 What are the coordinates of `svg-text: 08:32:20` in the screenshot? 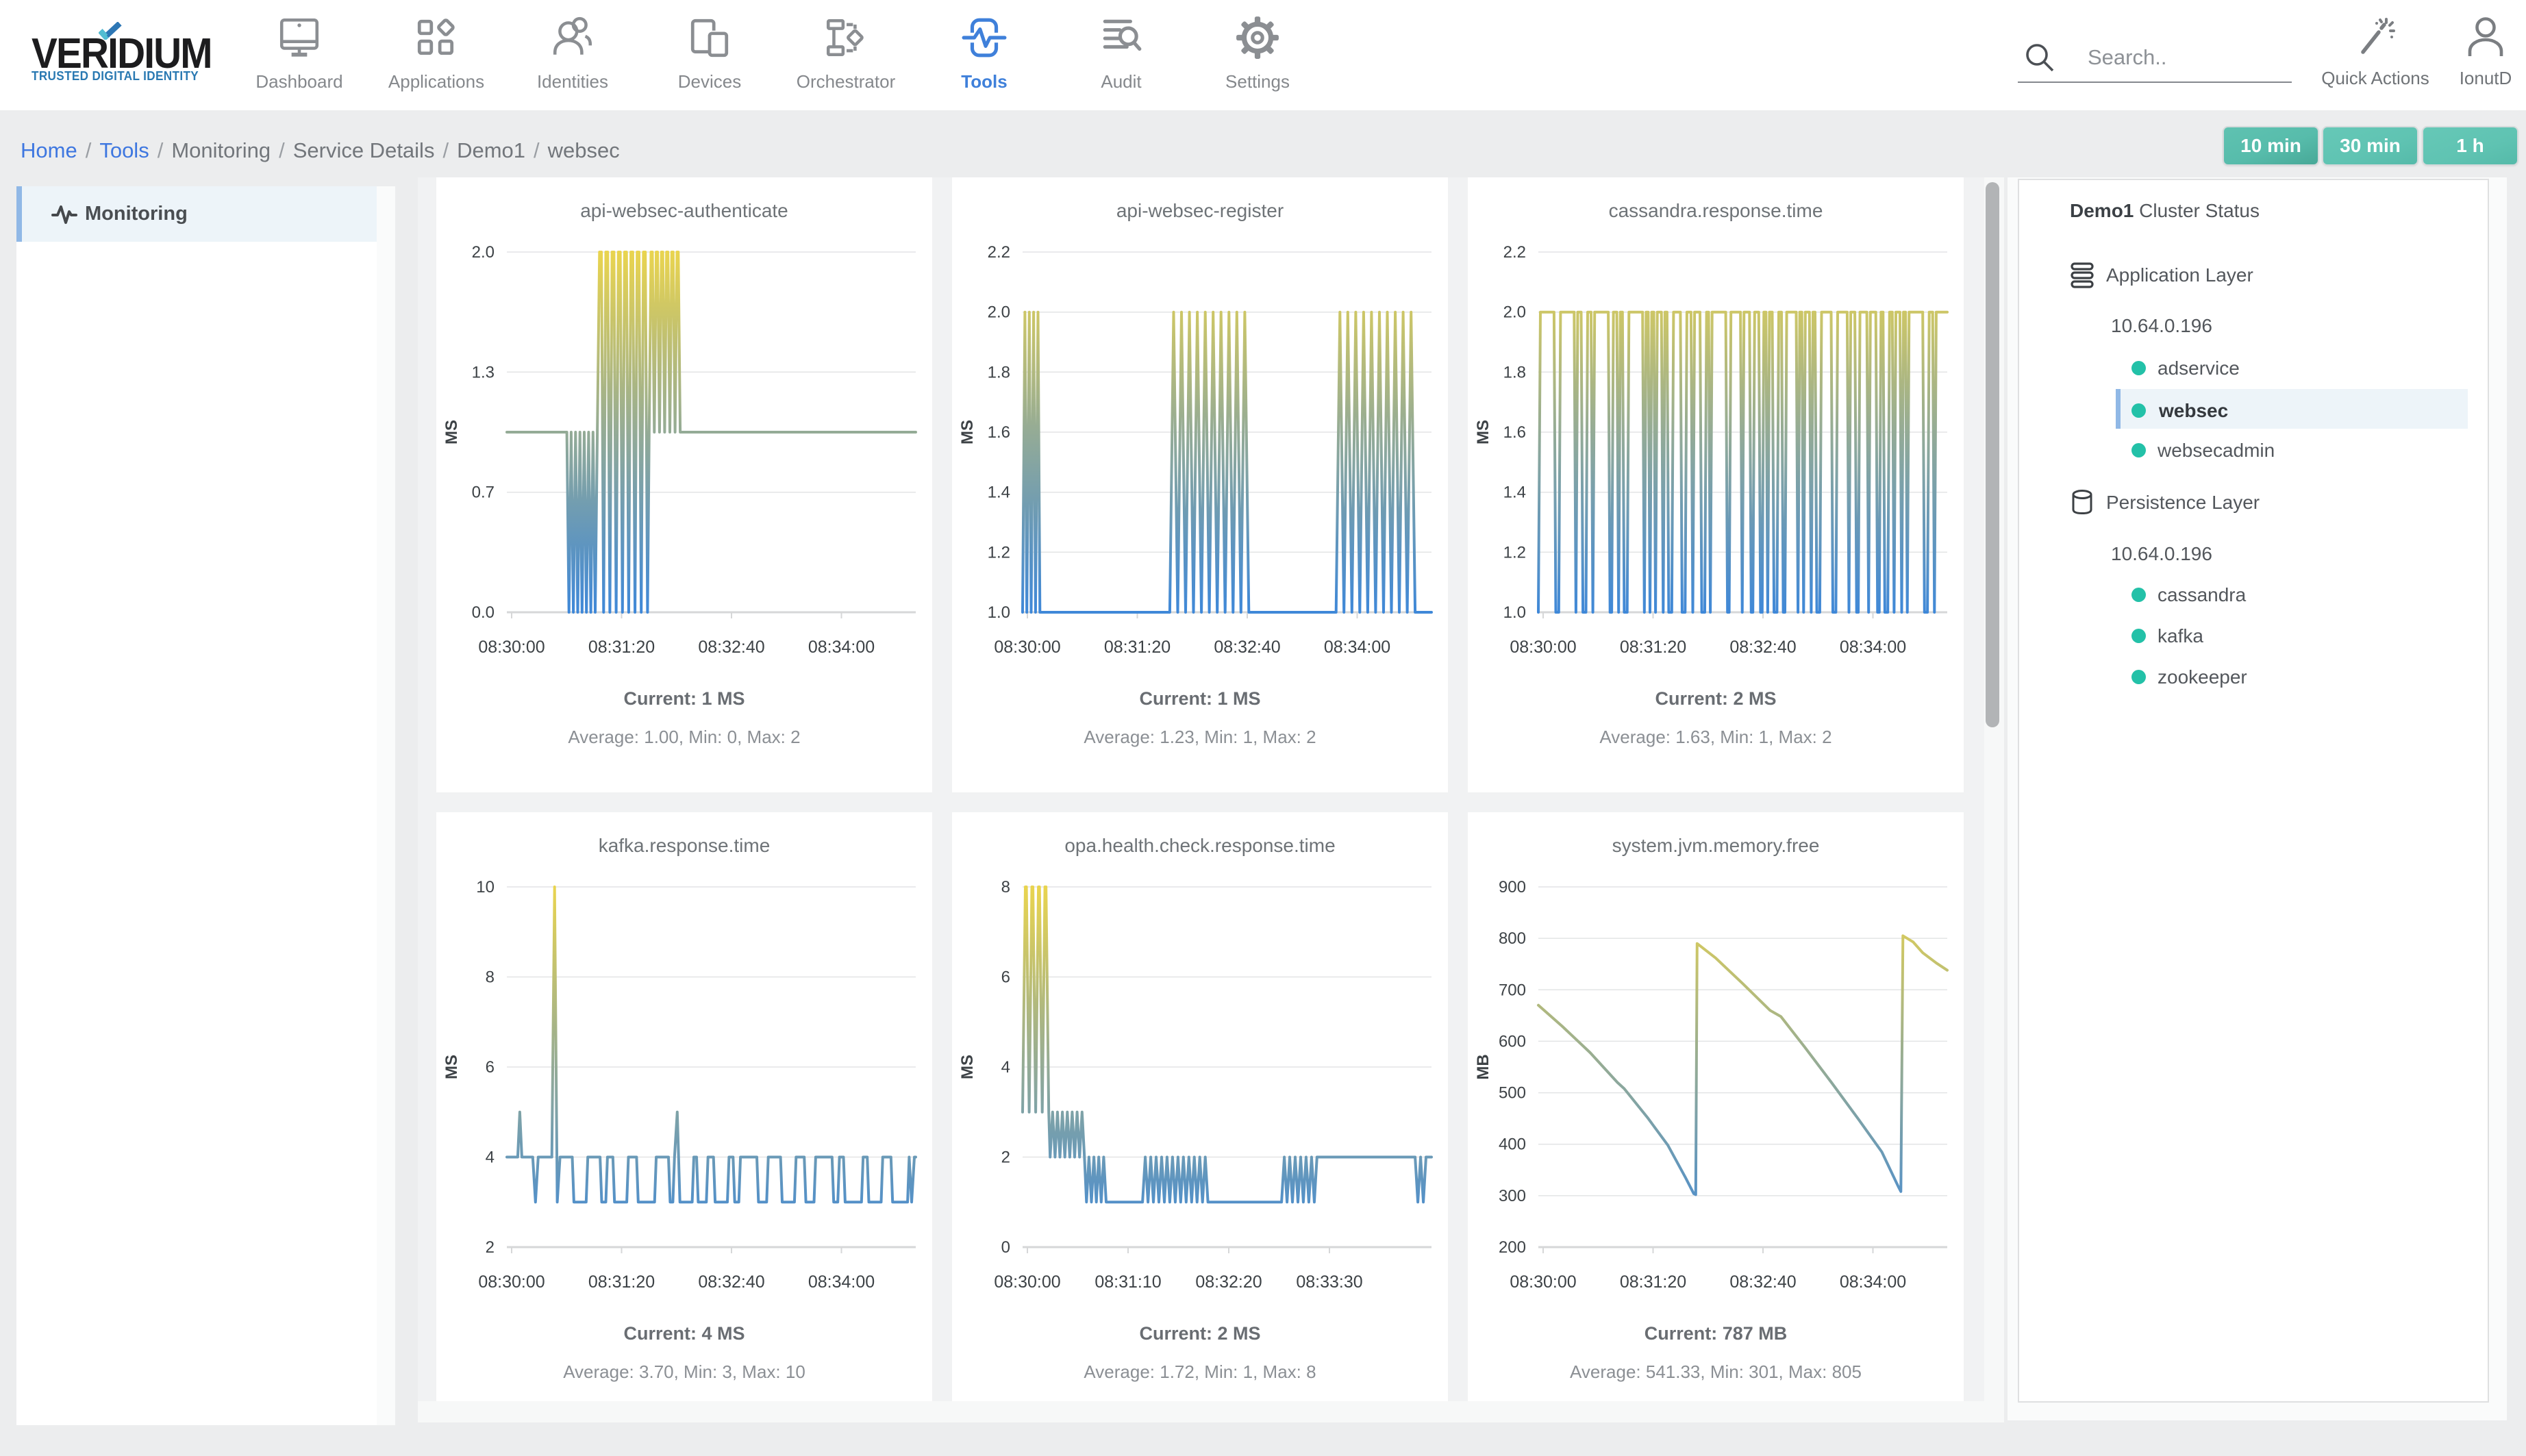 It's located at (1228, 1282).